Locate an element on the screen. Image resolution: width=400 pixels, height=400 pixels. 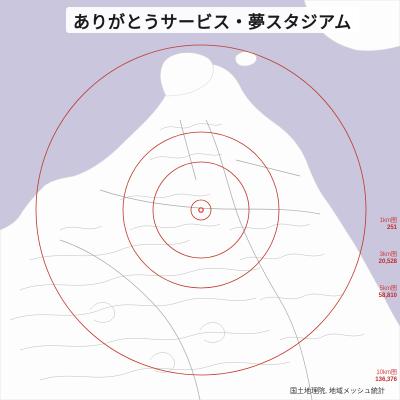
land-north-tip is located at coordinates (187, 74).